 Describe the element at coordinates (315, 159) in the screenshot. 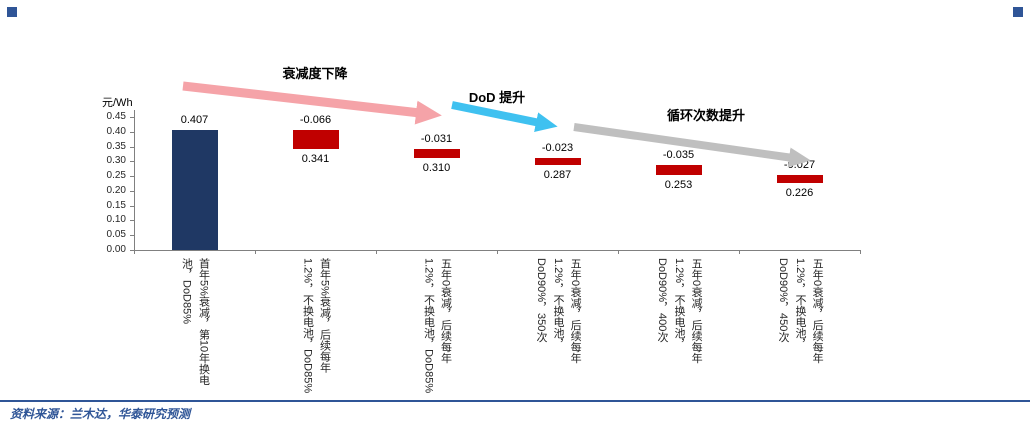

I see `result-value-label: 0.341` at that location.